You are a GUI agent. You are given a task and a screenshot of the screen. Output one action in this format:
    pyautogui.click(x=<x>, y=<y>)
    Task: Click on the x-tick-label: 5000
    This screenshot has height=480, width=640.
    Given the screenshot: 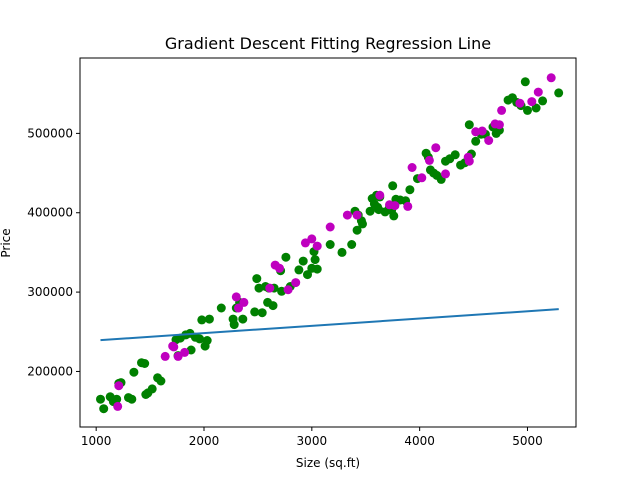 What is the action you would take?
    pyautogui.click(x=527, y=441)
    